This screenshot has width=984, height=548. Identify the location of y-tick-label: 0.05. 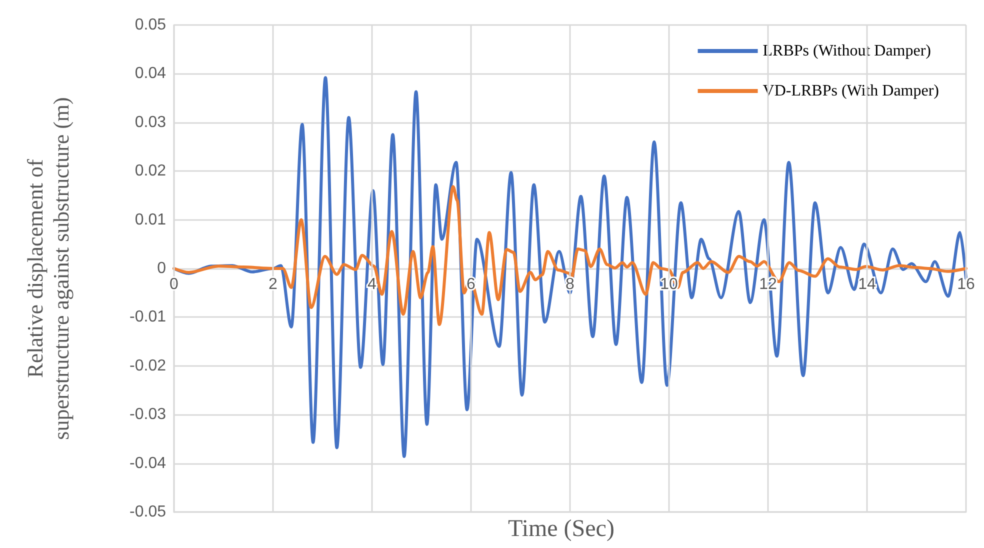
(150, 25).